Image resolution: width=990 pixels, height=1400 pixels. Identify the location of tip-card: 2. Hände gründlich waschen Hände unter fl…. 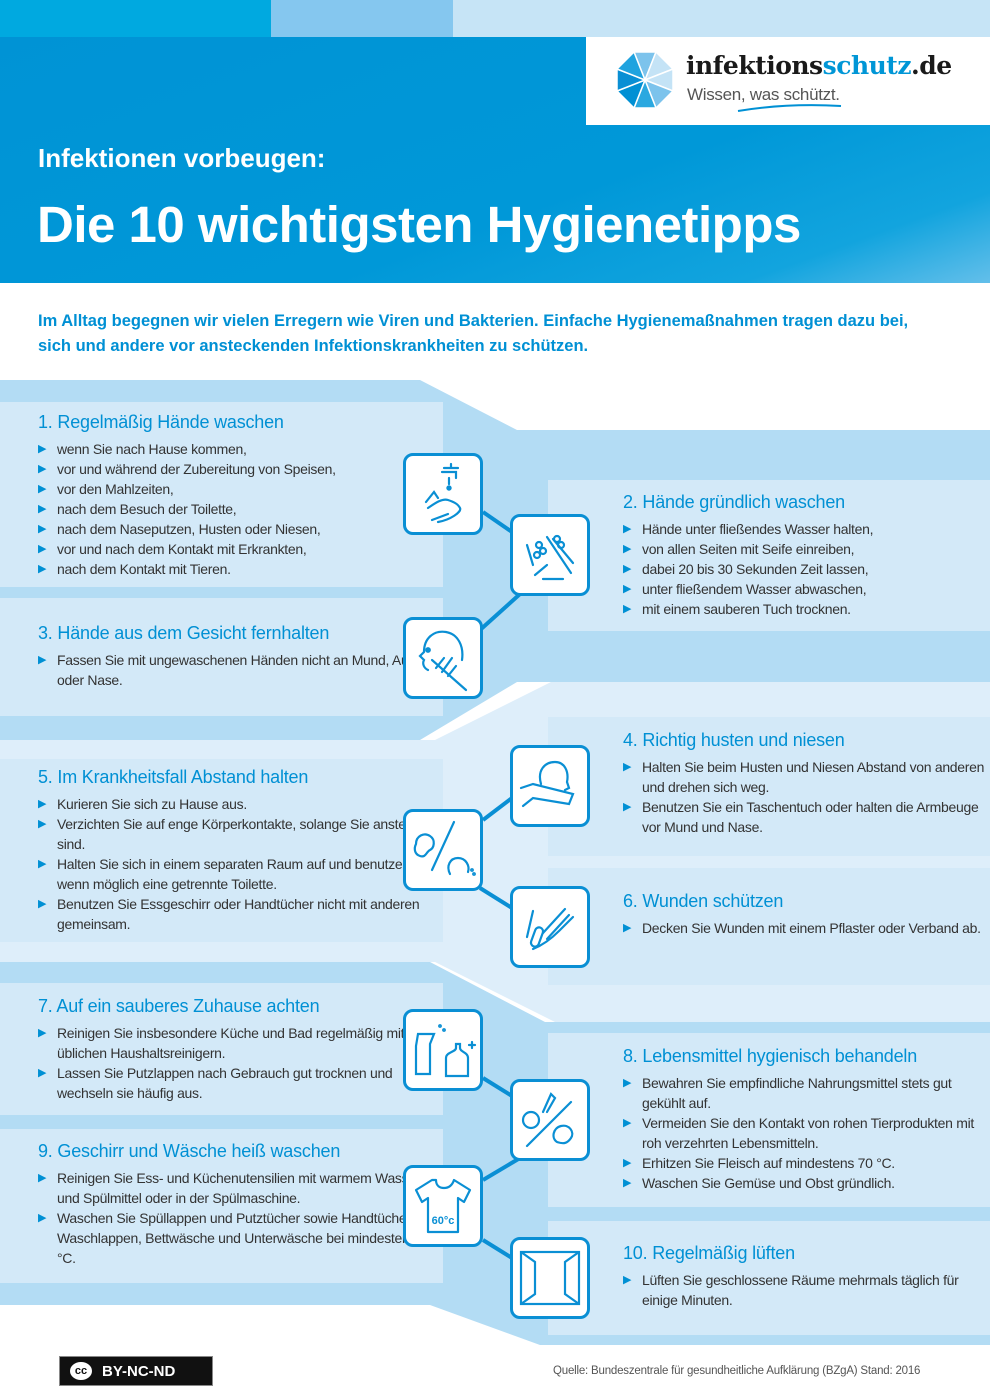
(769, 555).